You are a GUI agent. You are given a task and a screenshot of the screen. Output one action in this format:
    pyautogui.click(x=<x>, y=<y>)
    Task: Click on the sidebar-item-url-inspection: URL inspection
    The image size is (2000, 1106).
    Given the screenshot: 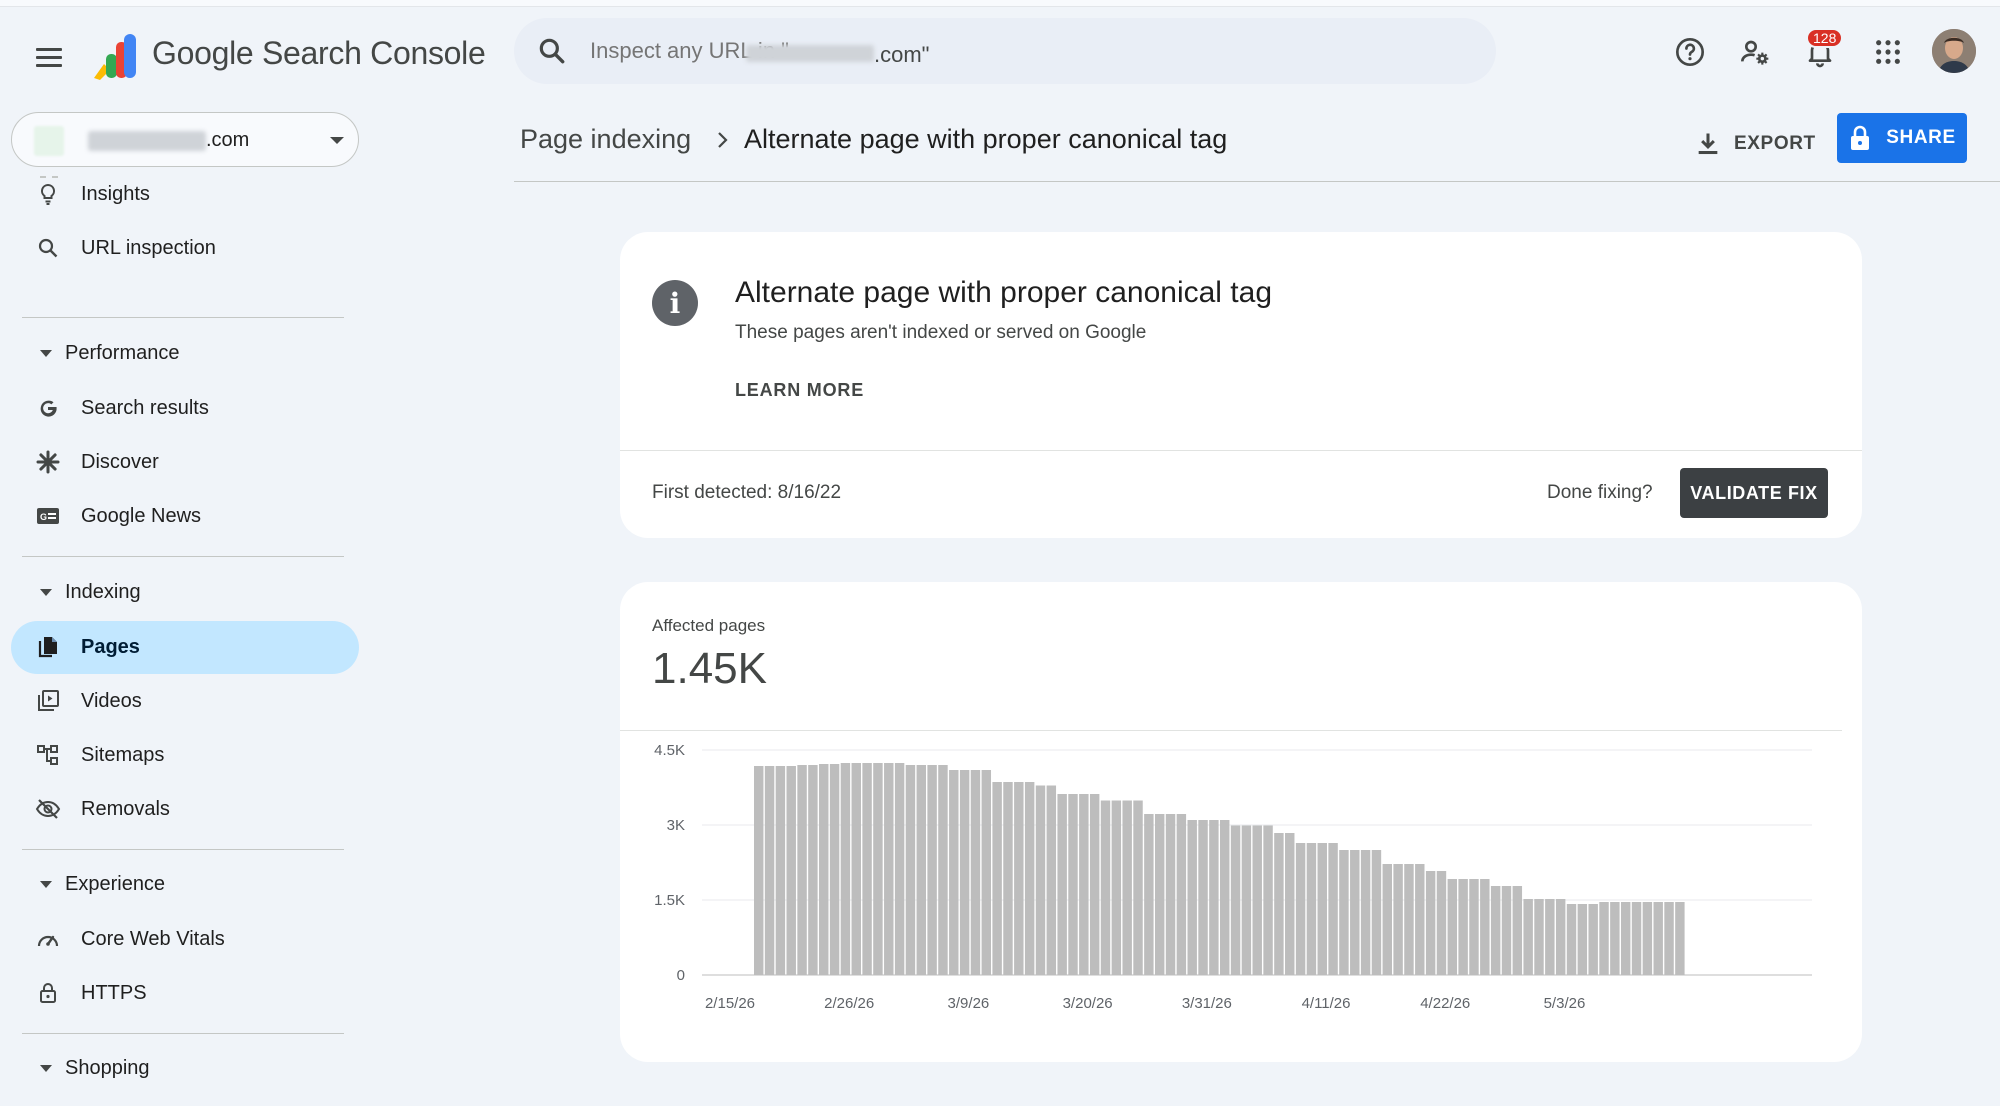 What is the action you would take?
    pyautogui.click(x=185, y=248)
    